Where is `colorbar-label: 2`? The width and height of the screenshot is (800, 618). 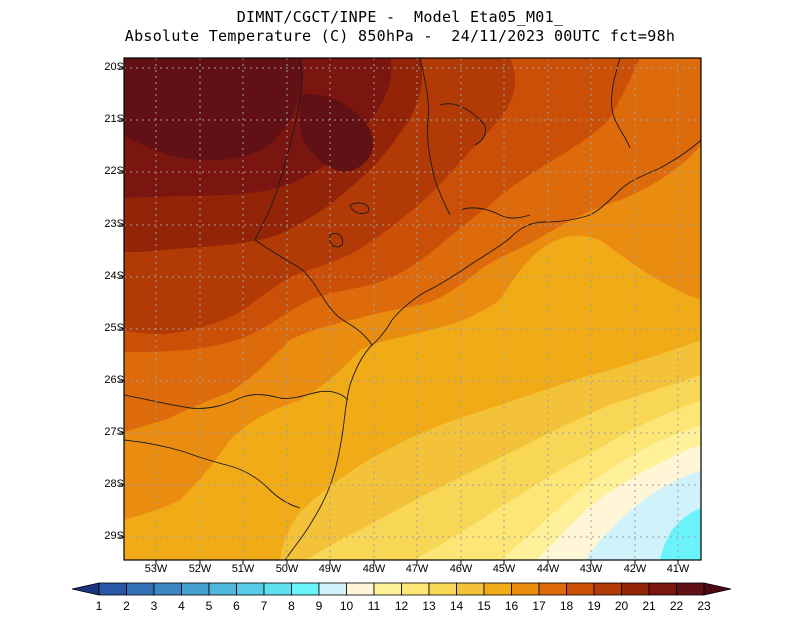 colorbar-label: 2 is located at coordinates (126, 606).